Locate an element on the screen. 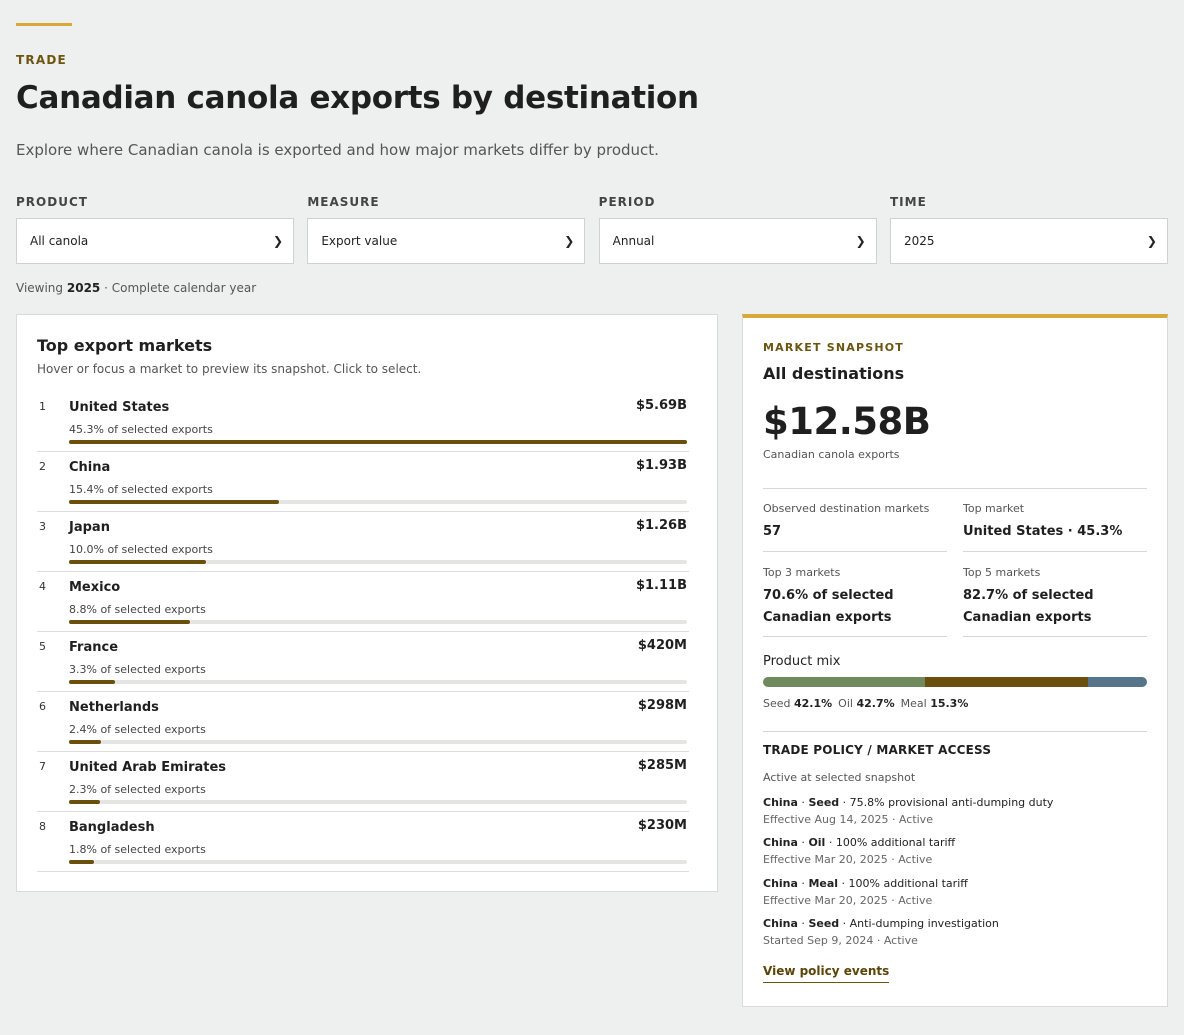 Image resolution: width=1184 pixels, height=1035 pixels. view-policy-events-link: View policy events is located at coordinates (826, 973).